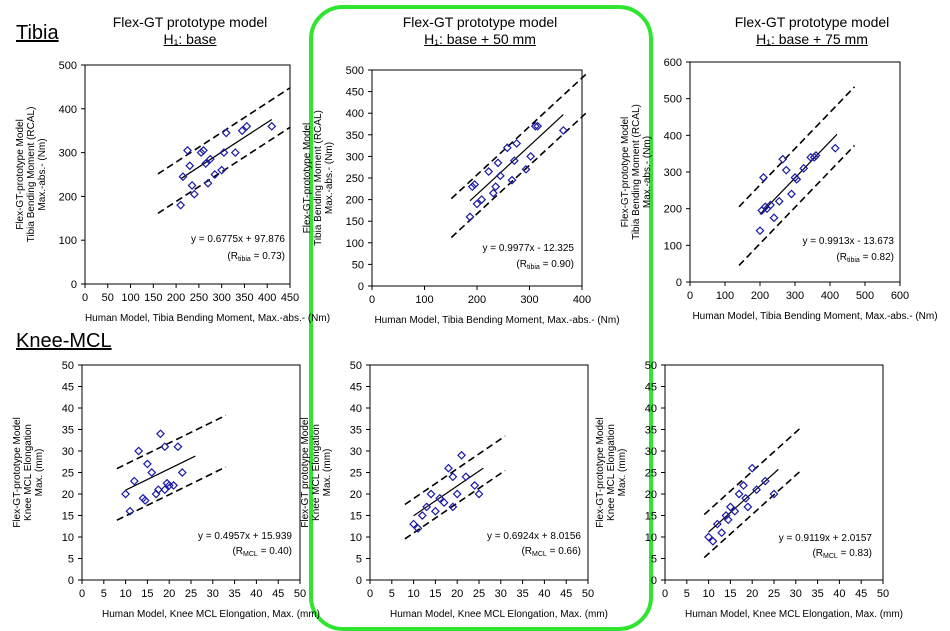 The width and height of the screenshot is (950, 631). What do you see at coordinates (392, 594) in the screenshot?
I see `x-tick-label: 5` at bounding box center [392, 594].